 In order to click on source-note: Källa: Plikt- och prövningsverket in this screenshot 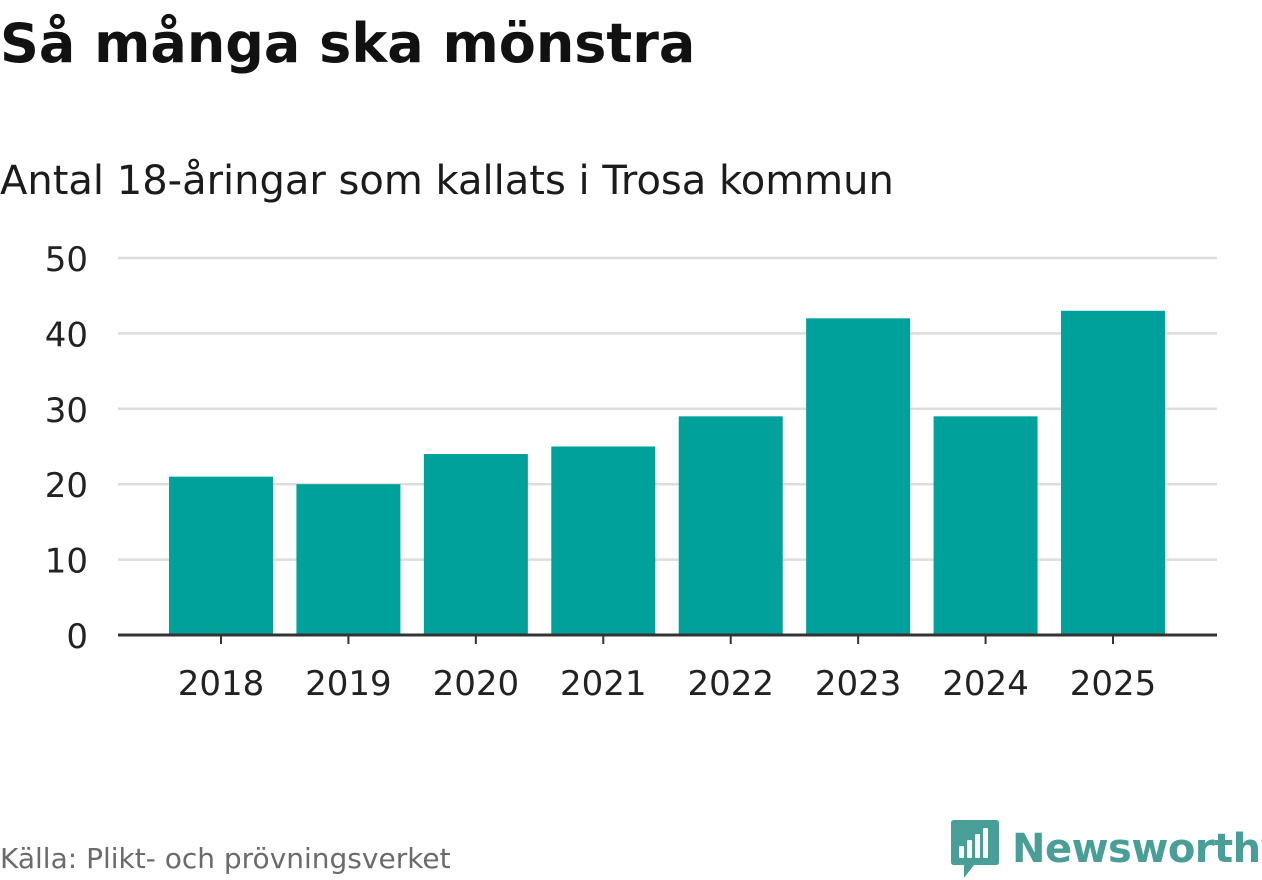, I will do `click(225, 858)`.